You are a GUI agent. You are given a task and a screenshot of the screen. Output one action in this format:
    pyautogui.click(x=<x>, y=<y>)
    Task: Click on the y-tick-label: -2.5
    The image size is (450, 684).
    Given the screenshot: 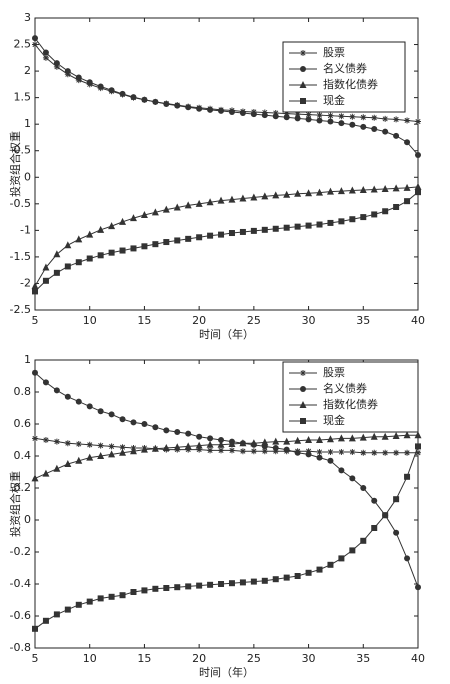 What is the action you would take?
    pyautogui.click(x=20, y=309)
    